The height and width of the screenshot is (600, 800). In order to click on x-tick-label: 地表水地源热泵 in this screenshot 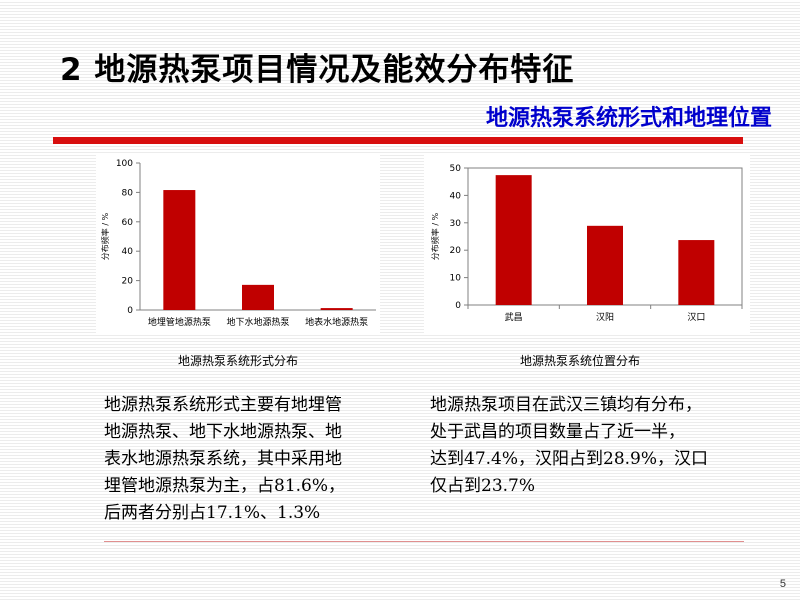, I will do `click(336, 322)`.